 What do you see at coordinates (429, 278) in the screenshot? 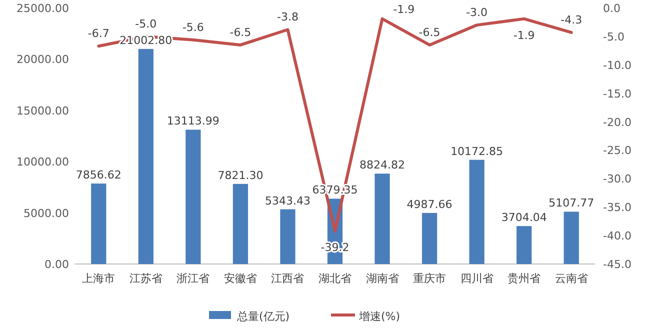
I see `x-tick-label: 重庆市` at bounding box center [429, 278].